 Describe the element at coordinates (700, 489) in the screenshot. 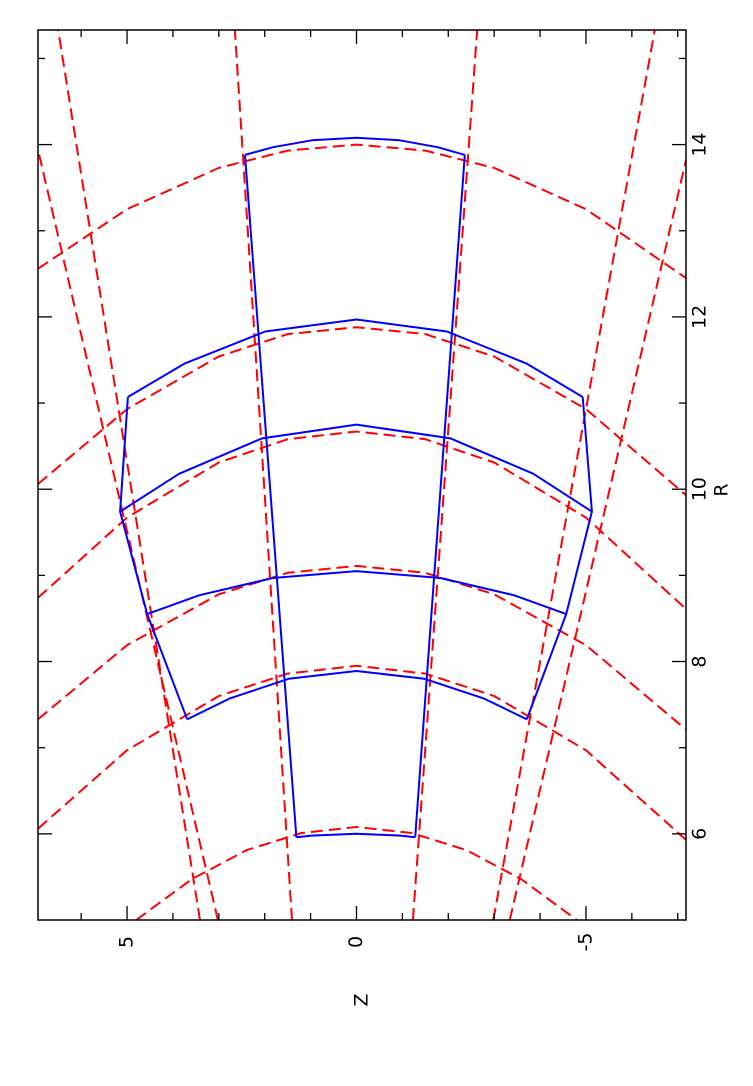

I see `x-tick-label: 10` at that location.